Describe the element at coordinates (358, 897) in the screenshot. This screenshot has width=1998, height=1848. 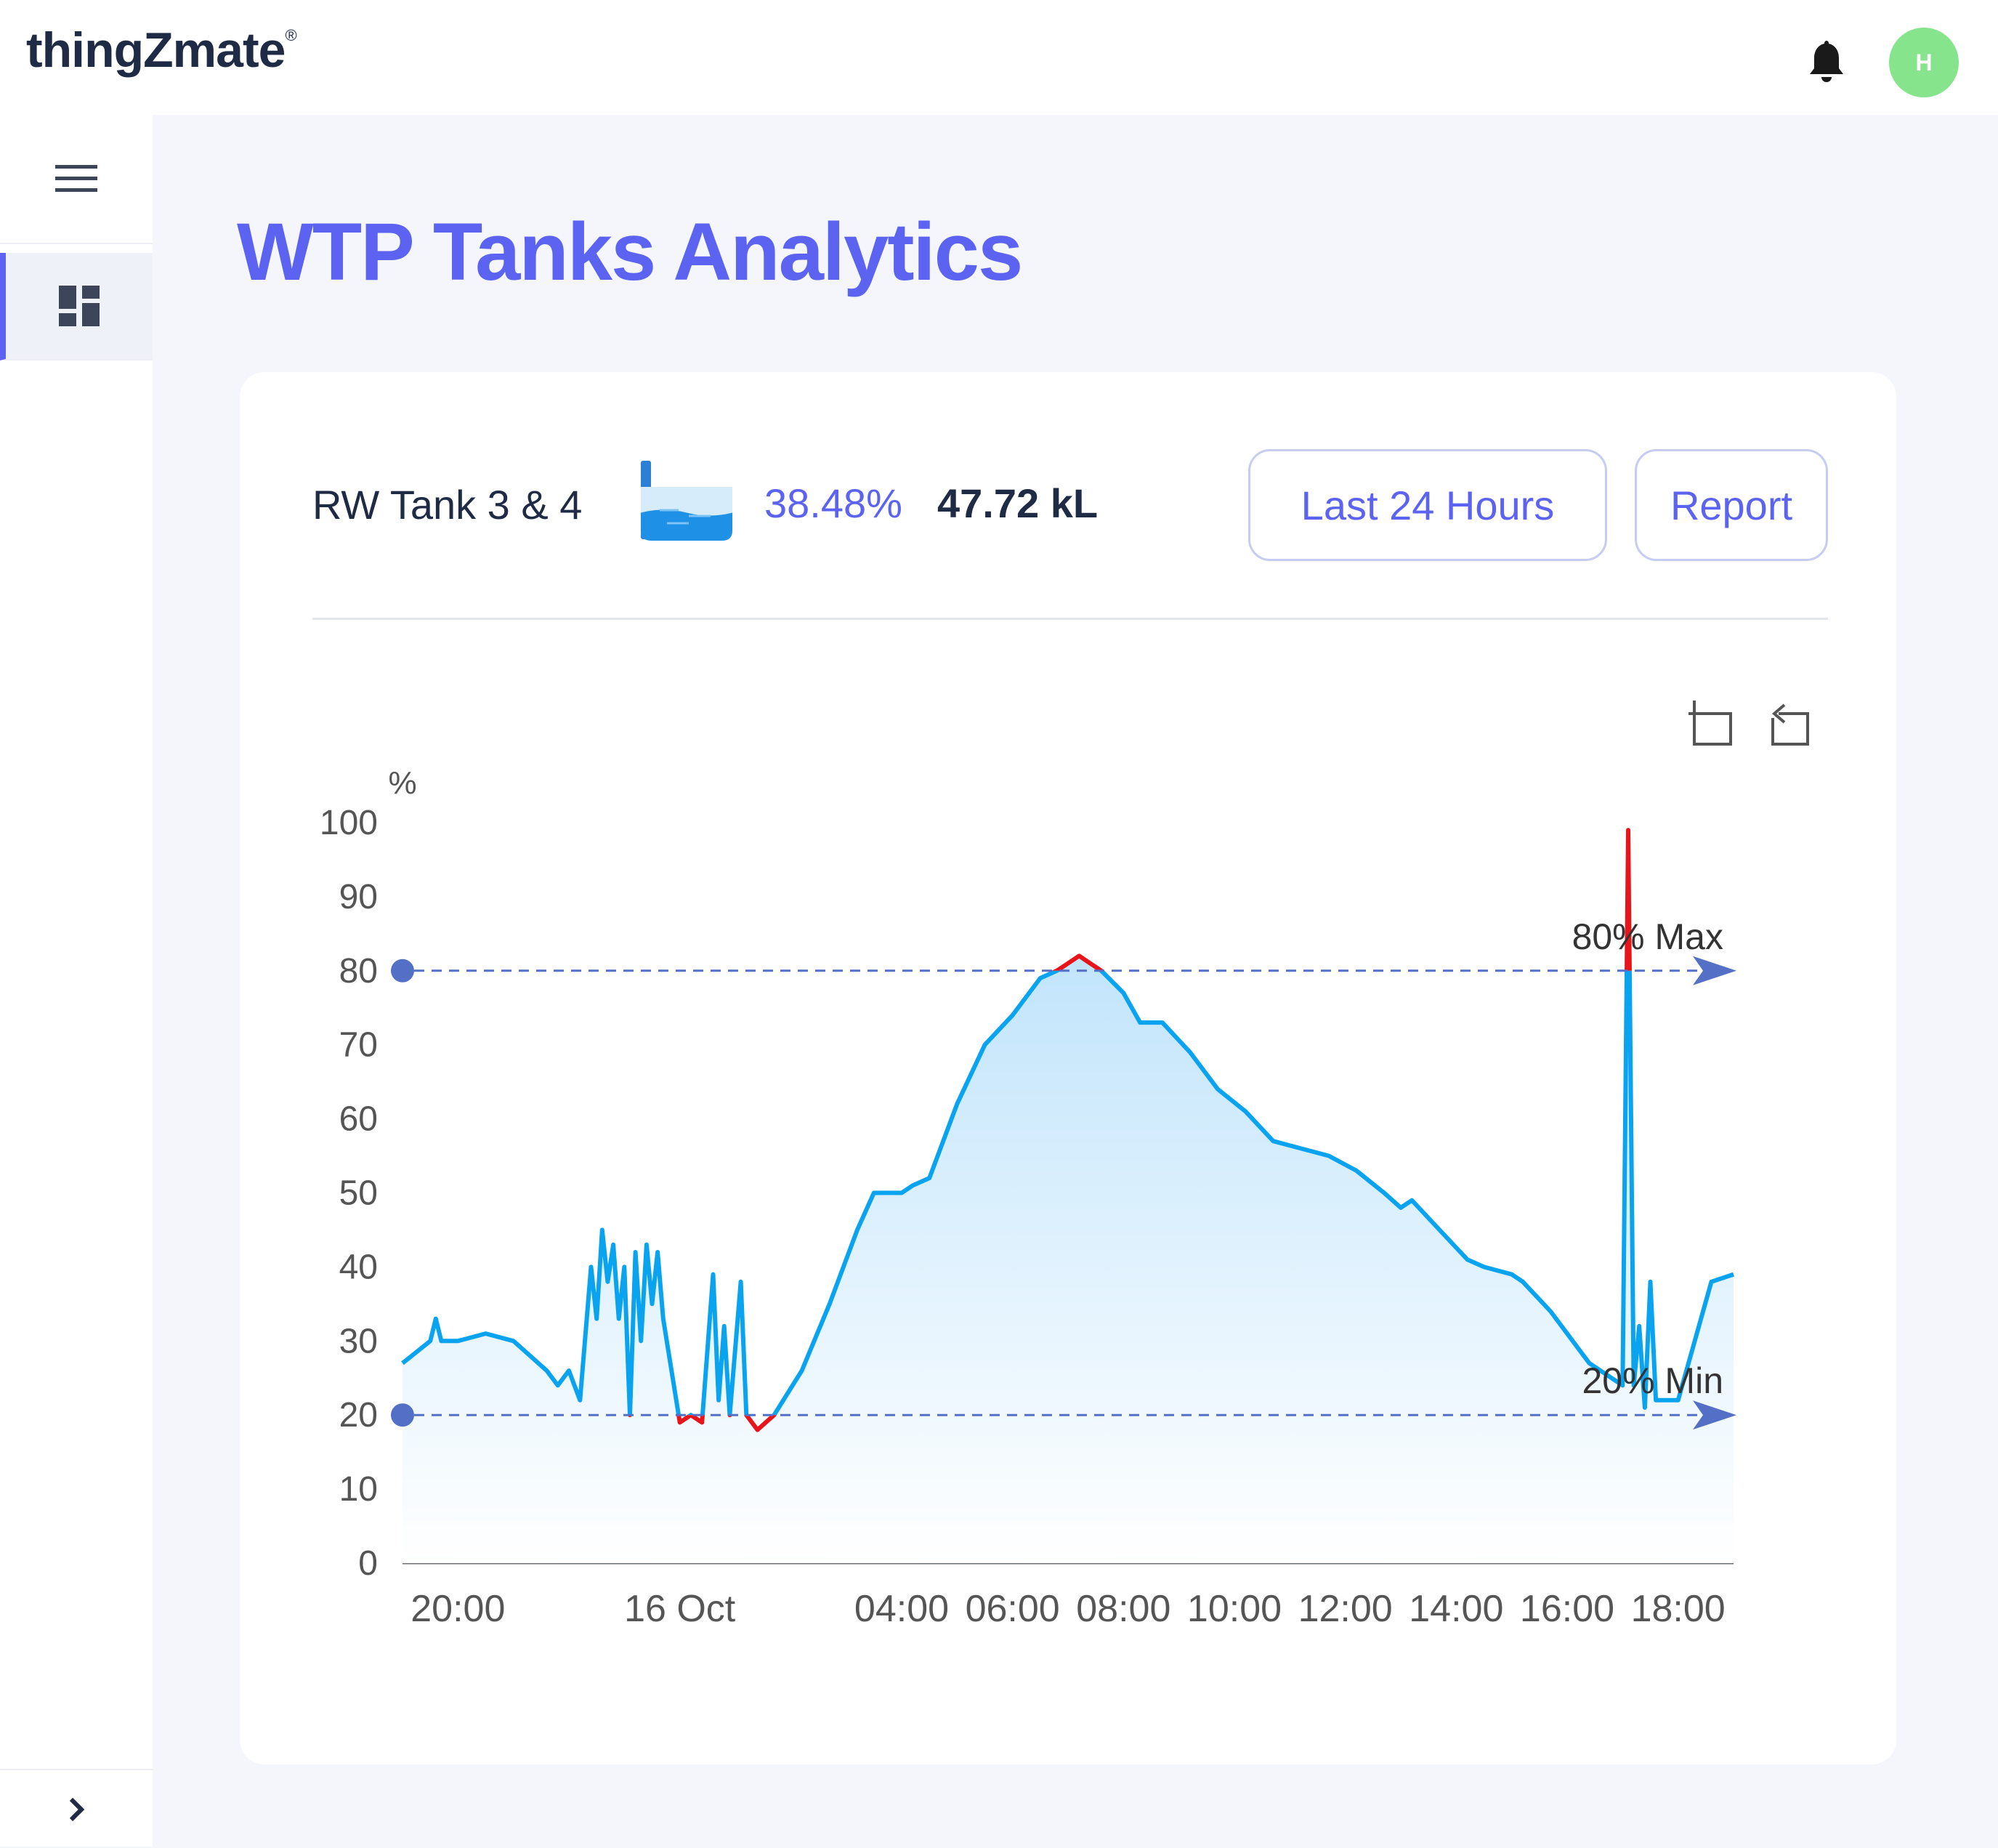
I see `y-tick-label: 90` at that location.